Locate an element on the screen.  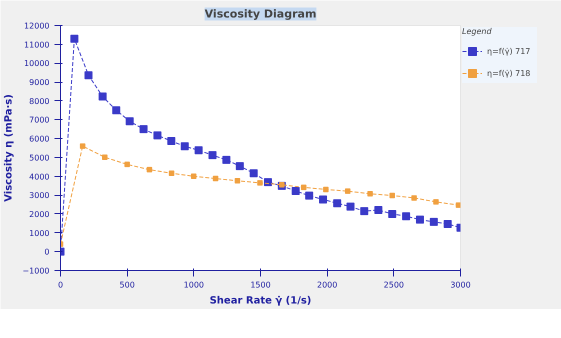
y-tick-label: 9000 is located at coordinates (39, 83).